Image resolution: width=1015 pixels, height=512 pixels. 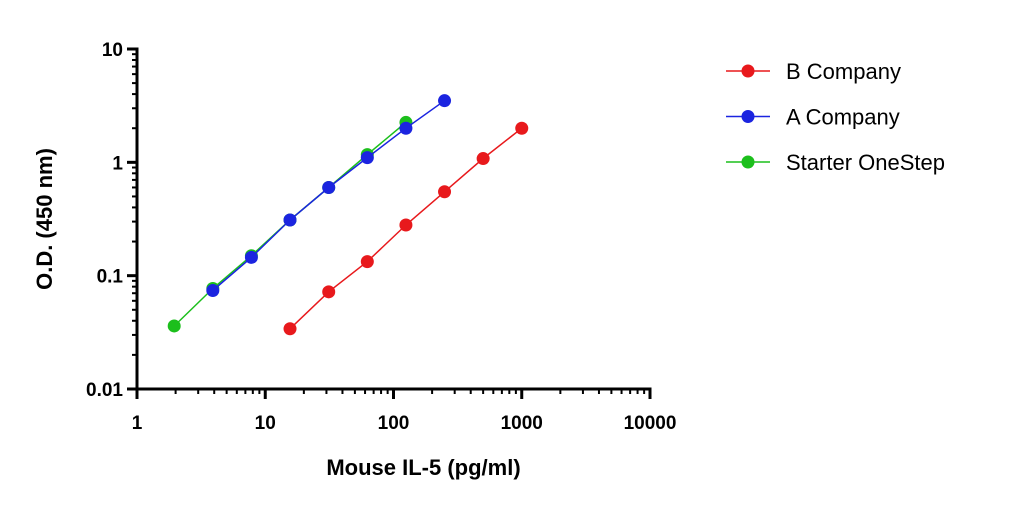 I want to click on legend-item: B Company, so click(x=813, y=71).